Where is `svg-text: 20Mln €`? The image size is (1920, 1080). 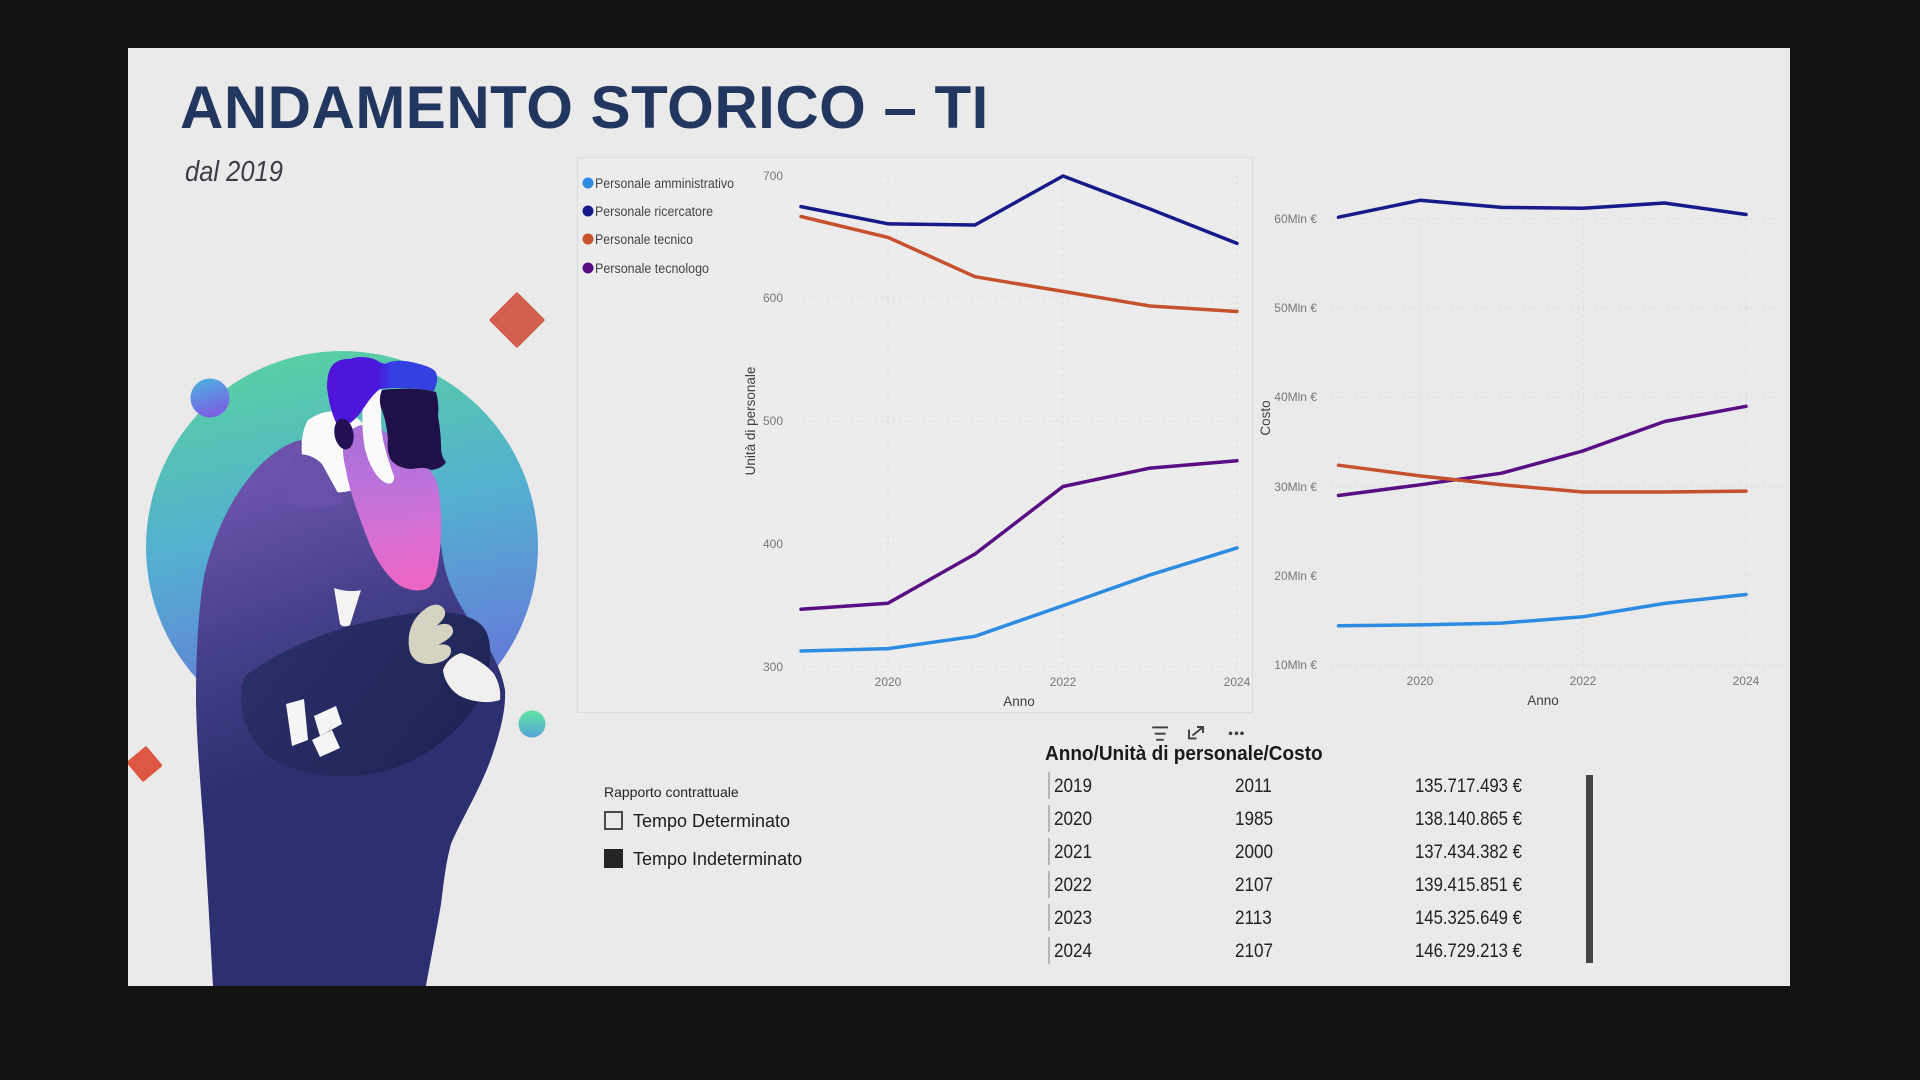 svg-text: 20Mln € is located at coordinates (1295, 576).